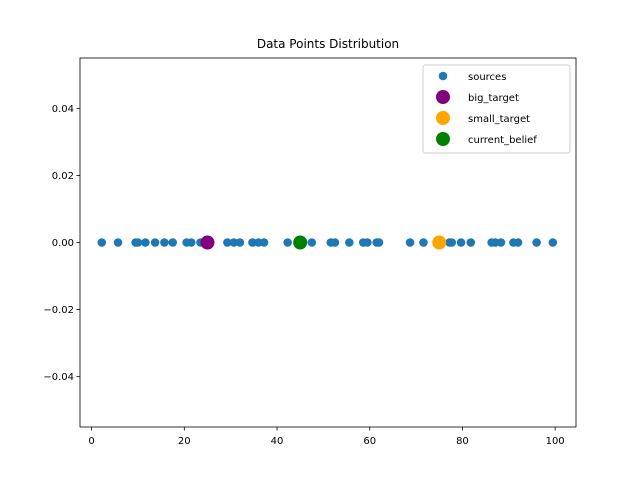 This screenshot has height=480, width=640. I want to click on legend-marker-current_belief, so click(443, 139).